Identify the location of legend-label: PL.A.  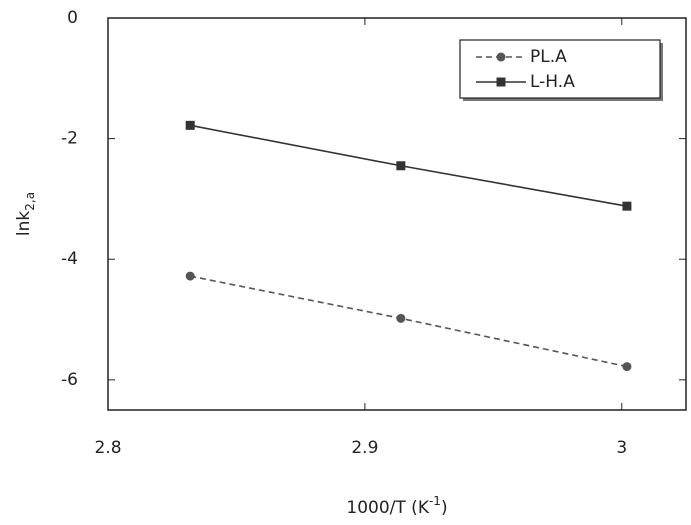
(548, 57).